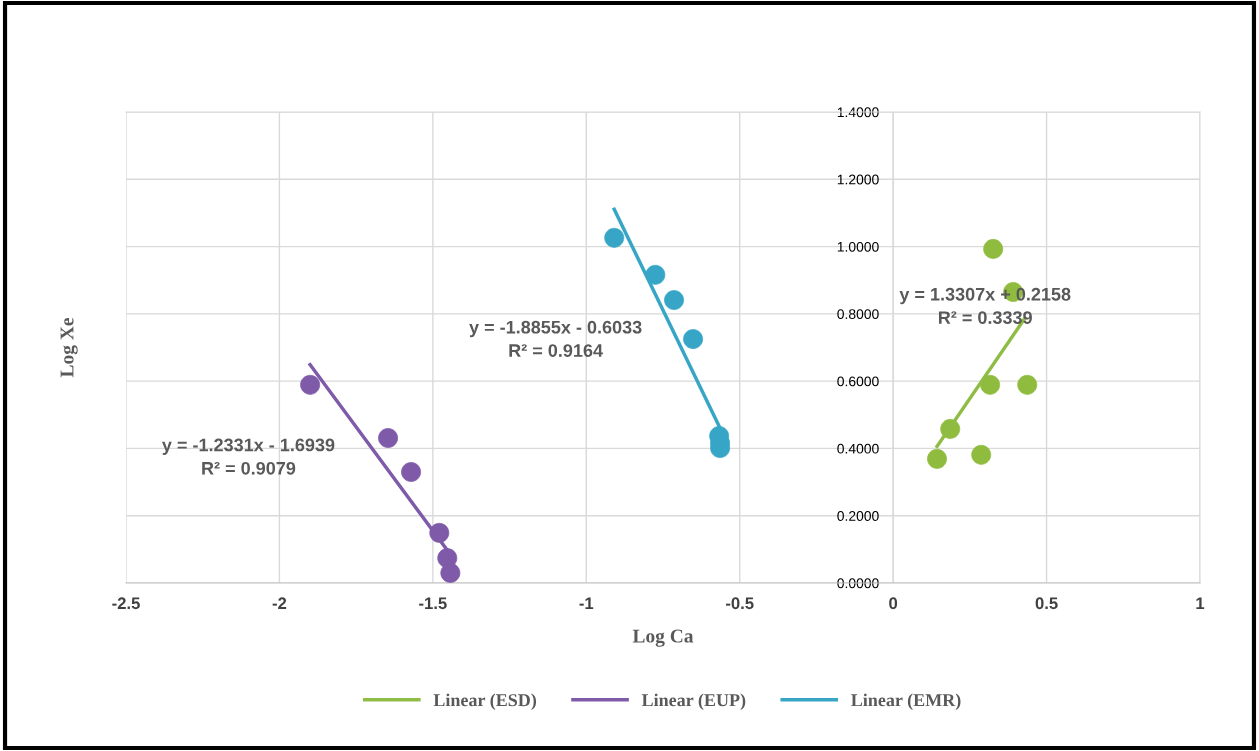 The height and width of the screenshot is (751, 1259). What do you see at coordinates (485, 701) in the screenshot?
I see `legend-label: Linear (ESD)` at bounding box center [485, 701].